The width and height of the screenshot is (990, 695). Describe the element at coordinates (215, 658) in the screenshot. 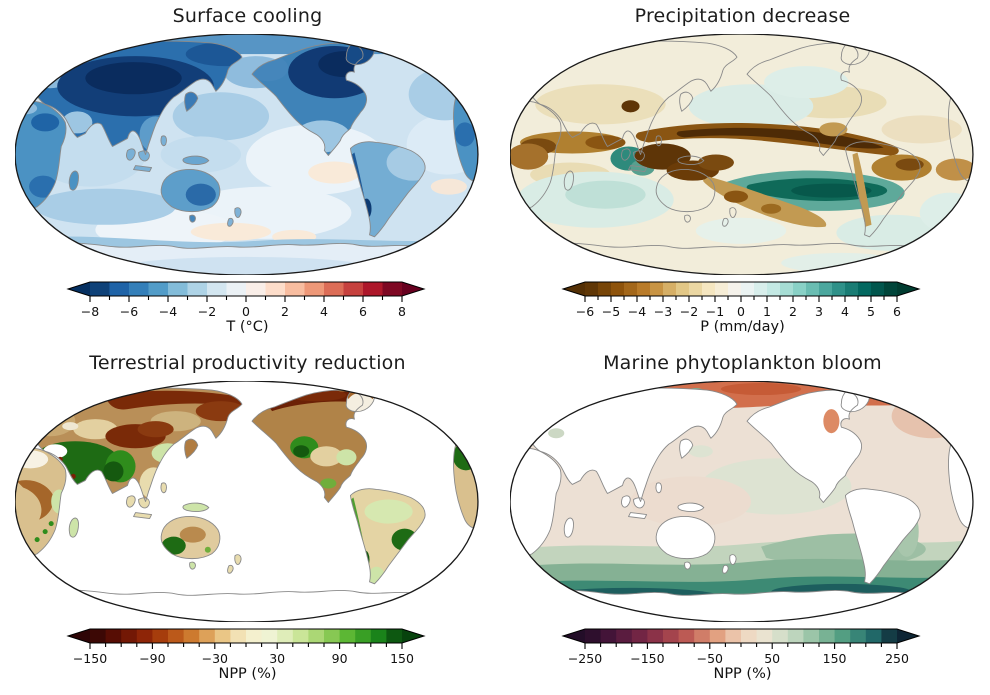

I see `svg-text: −30` at that location.